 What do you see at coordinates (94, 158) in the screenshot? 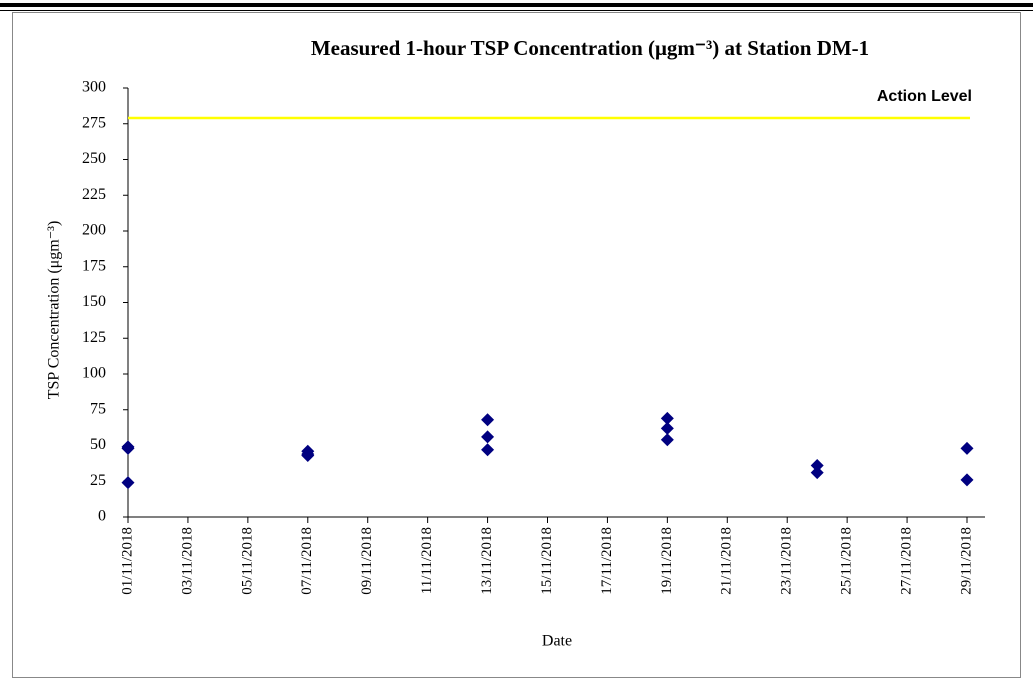
I see `y-tick-label: 250` at bounding box center [94, 158].